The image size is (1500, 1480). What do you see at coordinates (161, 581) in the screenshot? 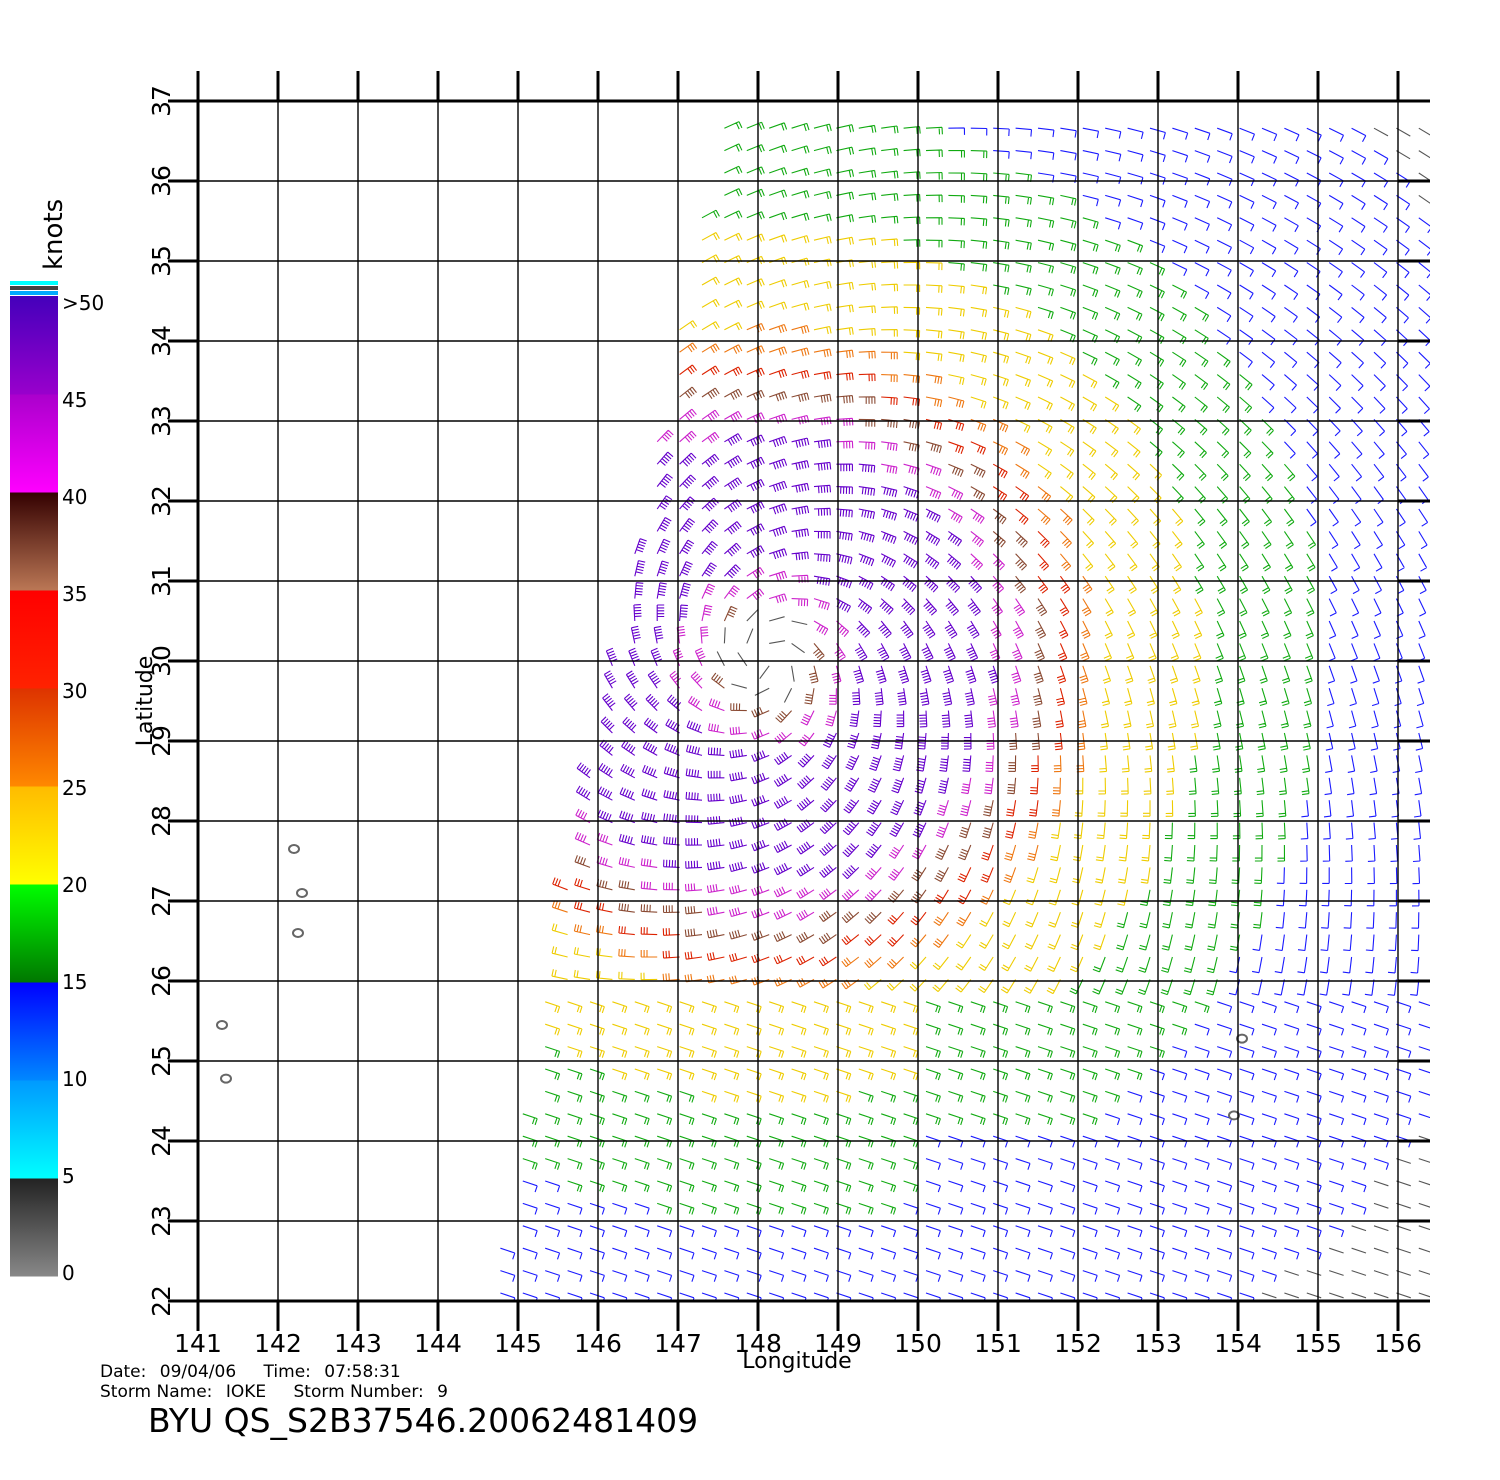
I see `latitude-tick-label: 31` at bounding box center [161, 581].